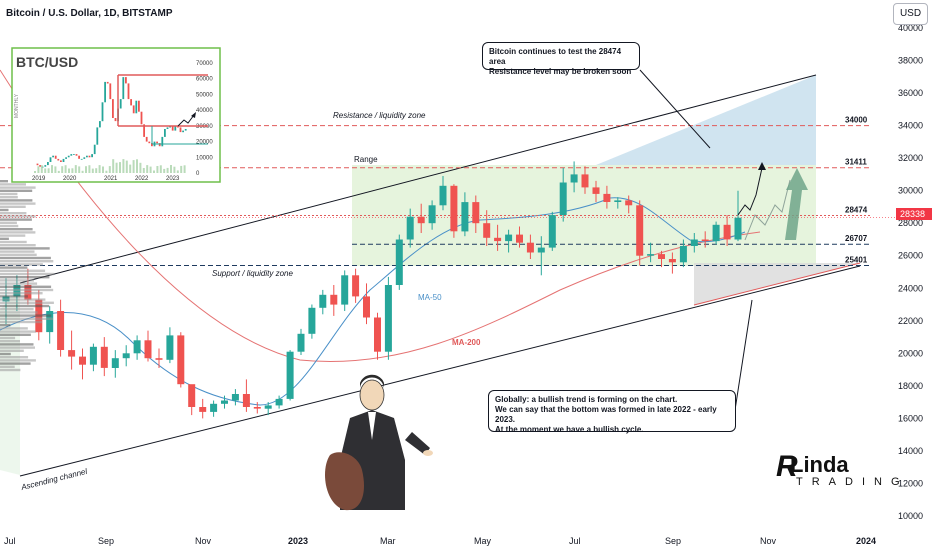  I want to click on callout-bottom-line-3: At the moment we have a bullish cycle., so click(569, 429).